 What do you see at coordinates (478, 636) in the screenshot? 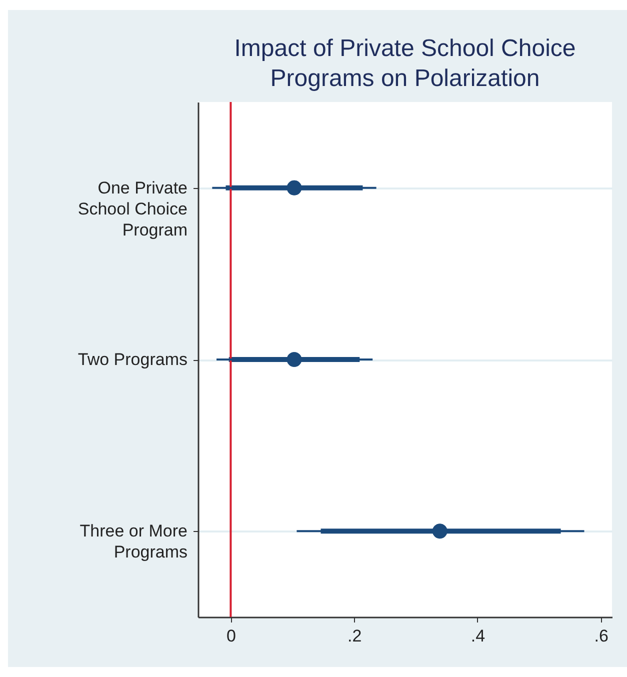
I see `x-tick-label: .4` at bounding box center [478, 636].